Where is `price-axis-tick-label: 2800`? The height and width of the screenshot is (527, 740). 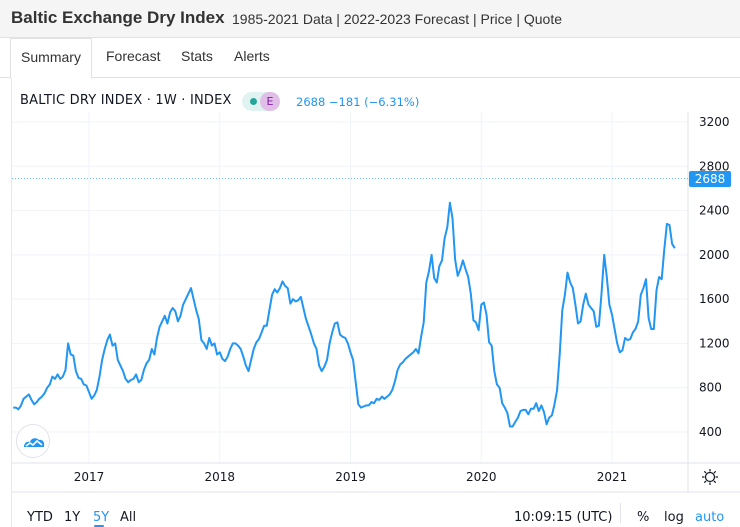
price-axis-tick-label: 2800 is located at coordinates (714, 166).